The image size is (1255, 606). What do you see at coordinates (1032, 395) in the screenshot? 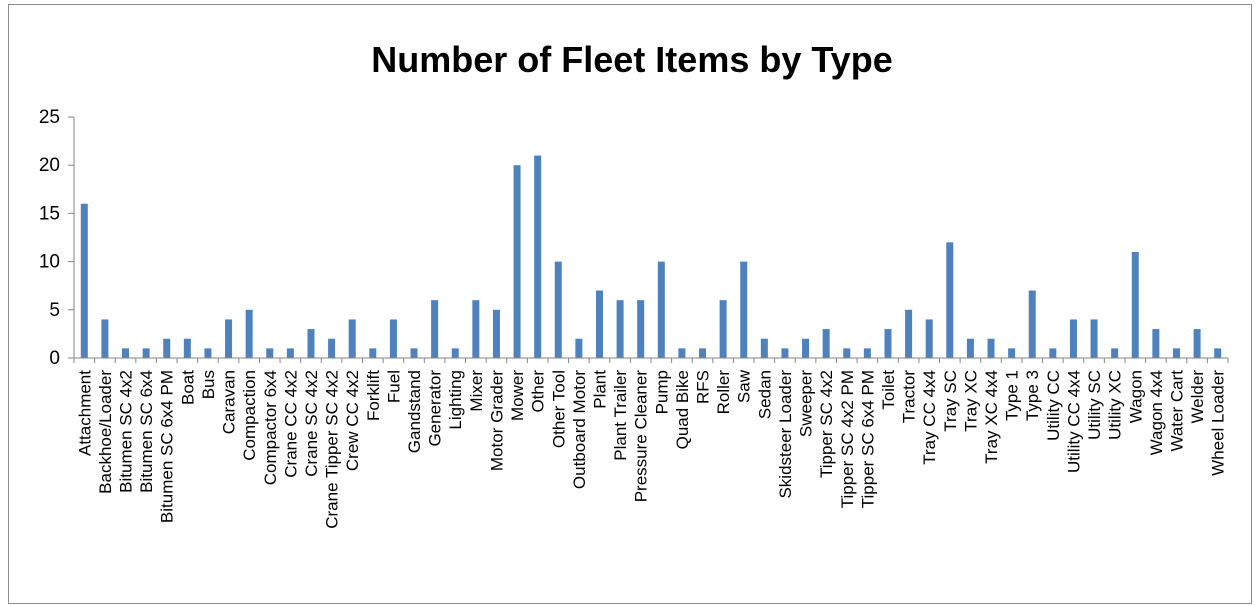
I see `x-category-label: Type 3` at bounding box center [1032, 395].